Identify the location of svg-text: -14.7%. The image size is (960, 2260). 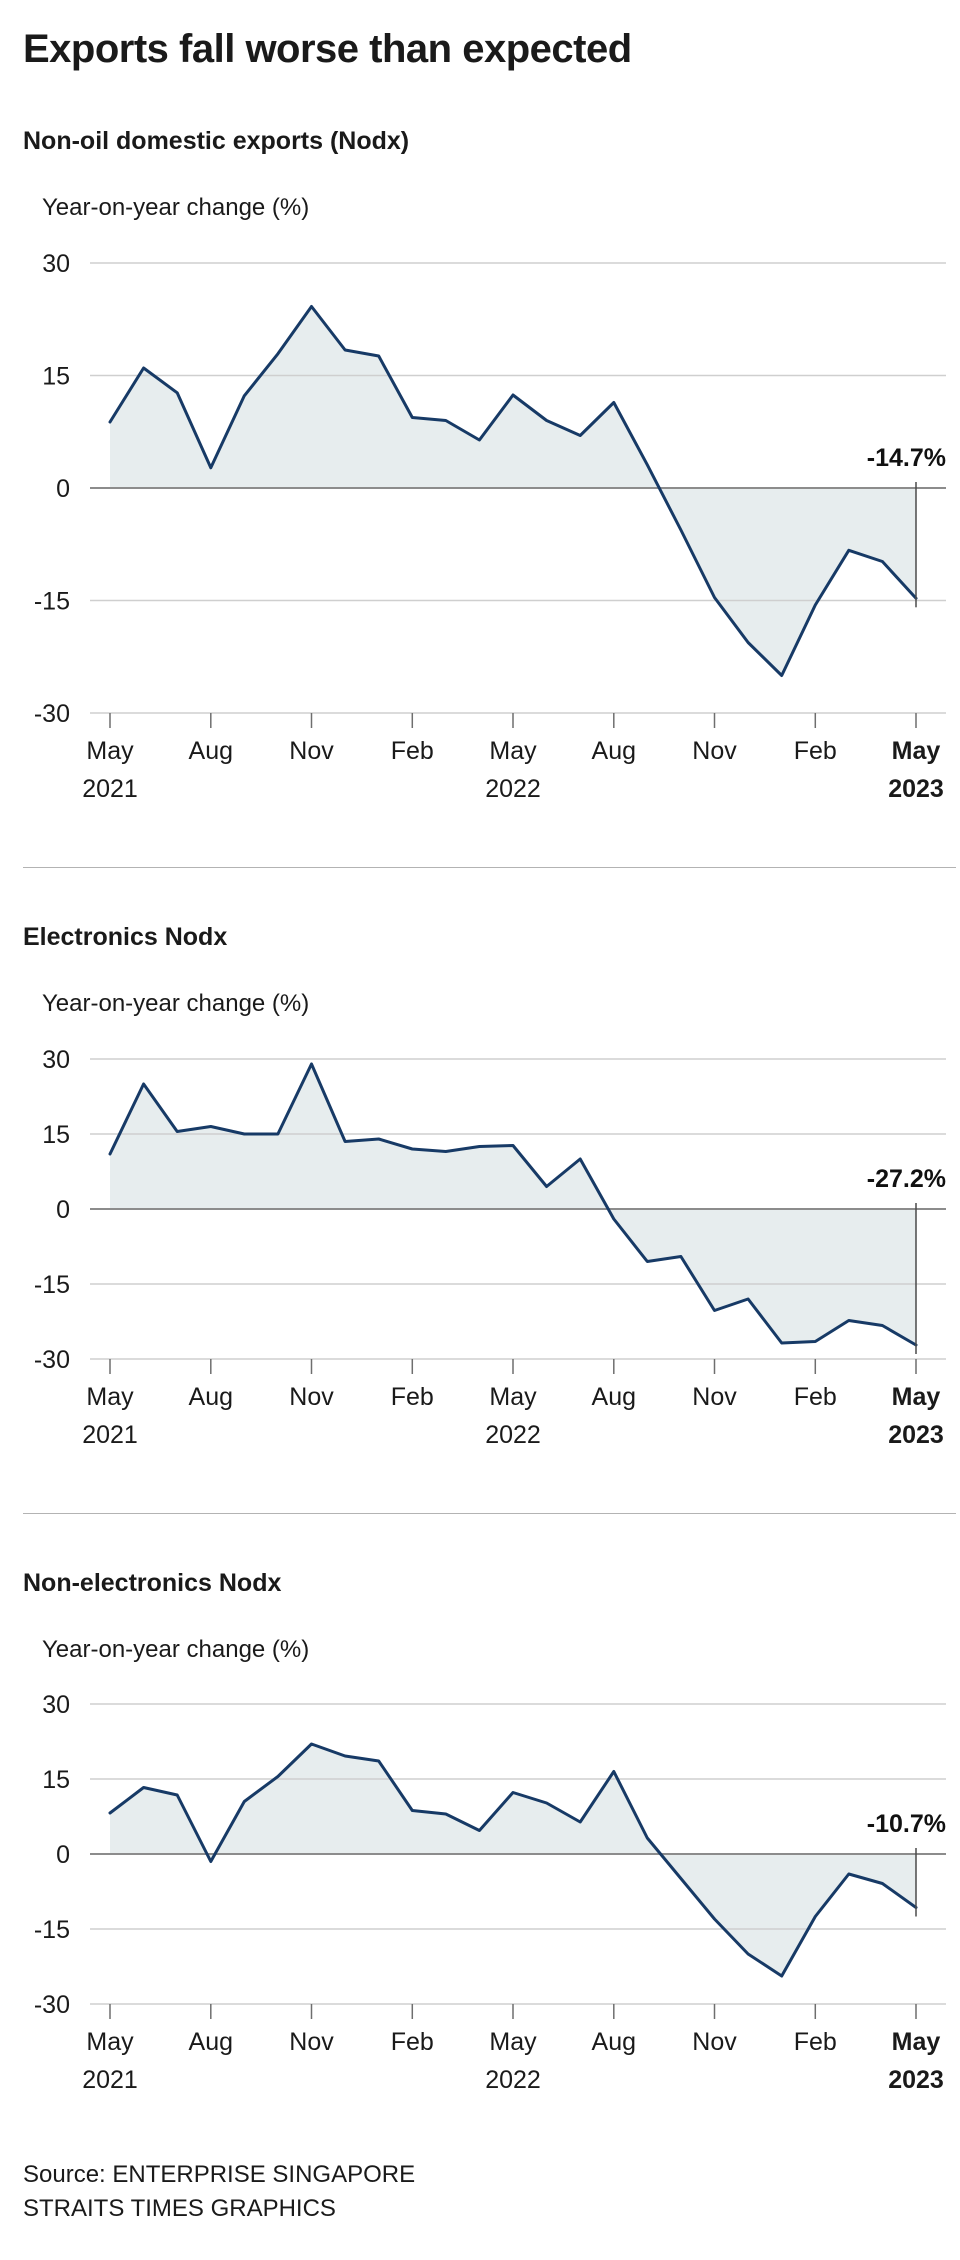
(906, 458).